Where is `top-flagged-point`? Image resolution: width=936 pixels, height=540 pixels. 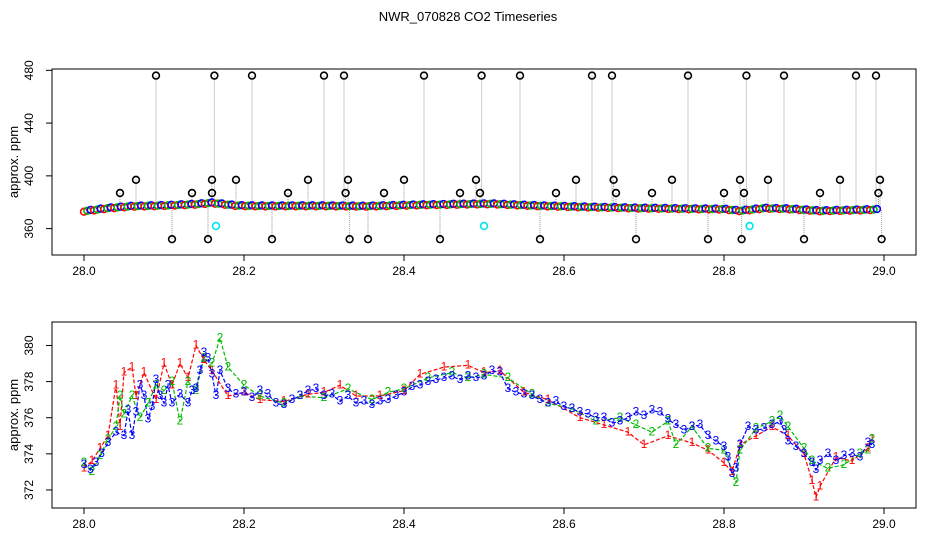 top-flagged-point is located at coordinates (484, 226).